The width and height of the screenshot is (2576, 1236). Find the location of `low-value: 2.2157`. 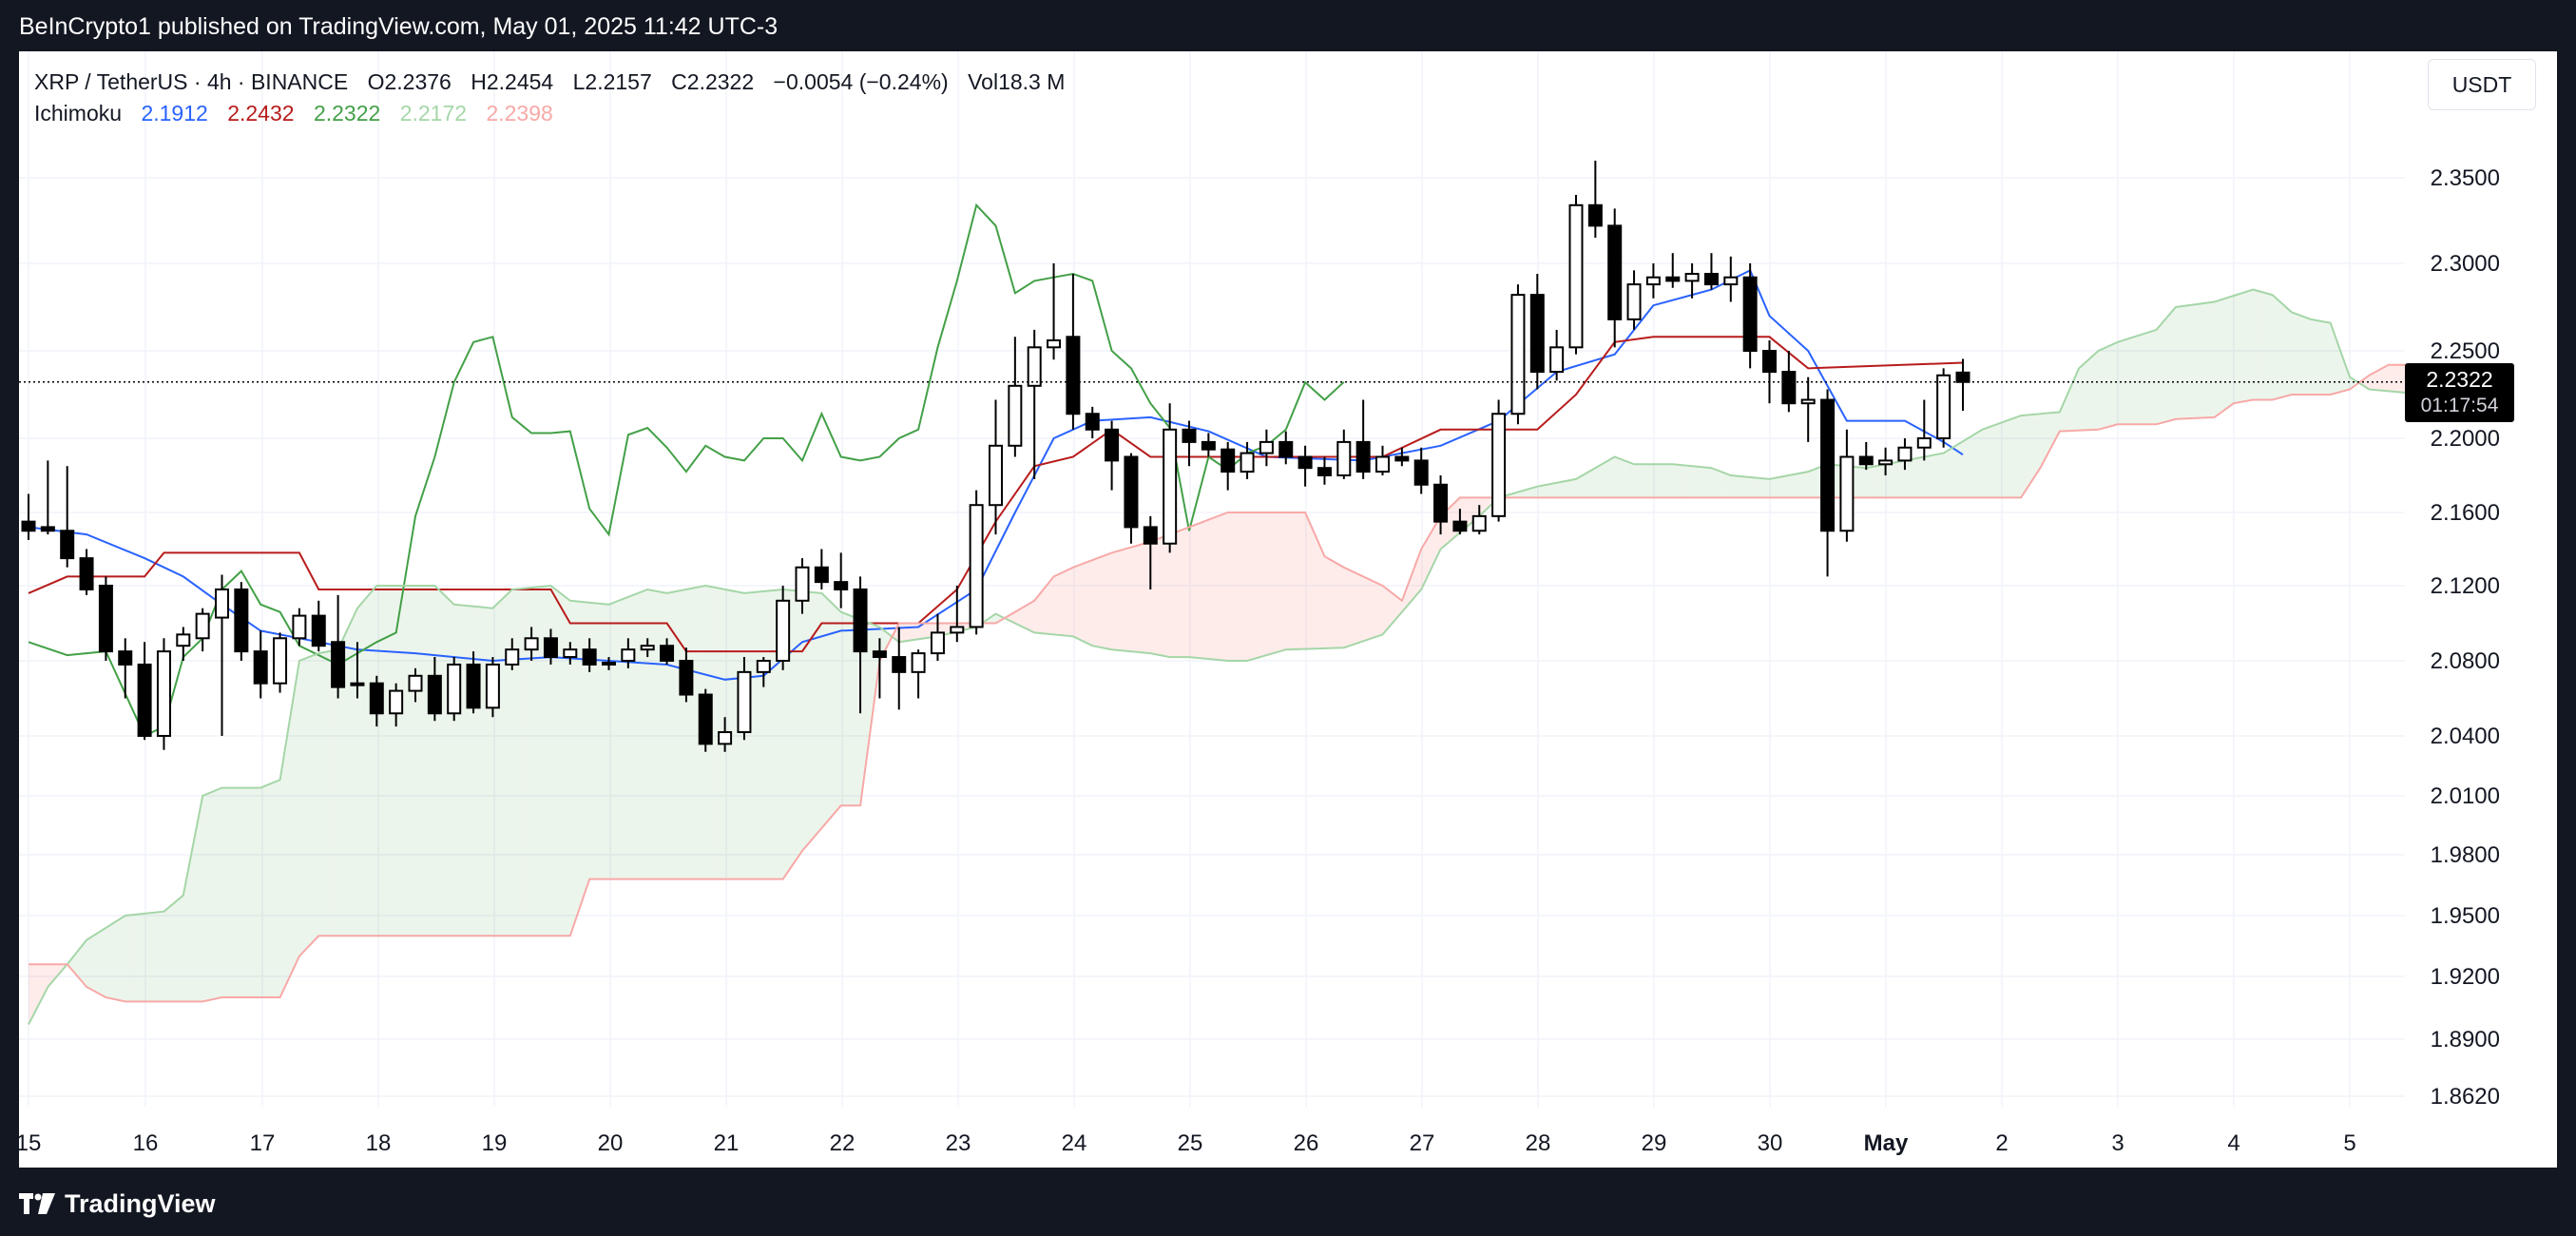

low-value: 2.2157 is located at coordinates (618, 82).